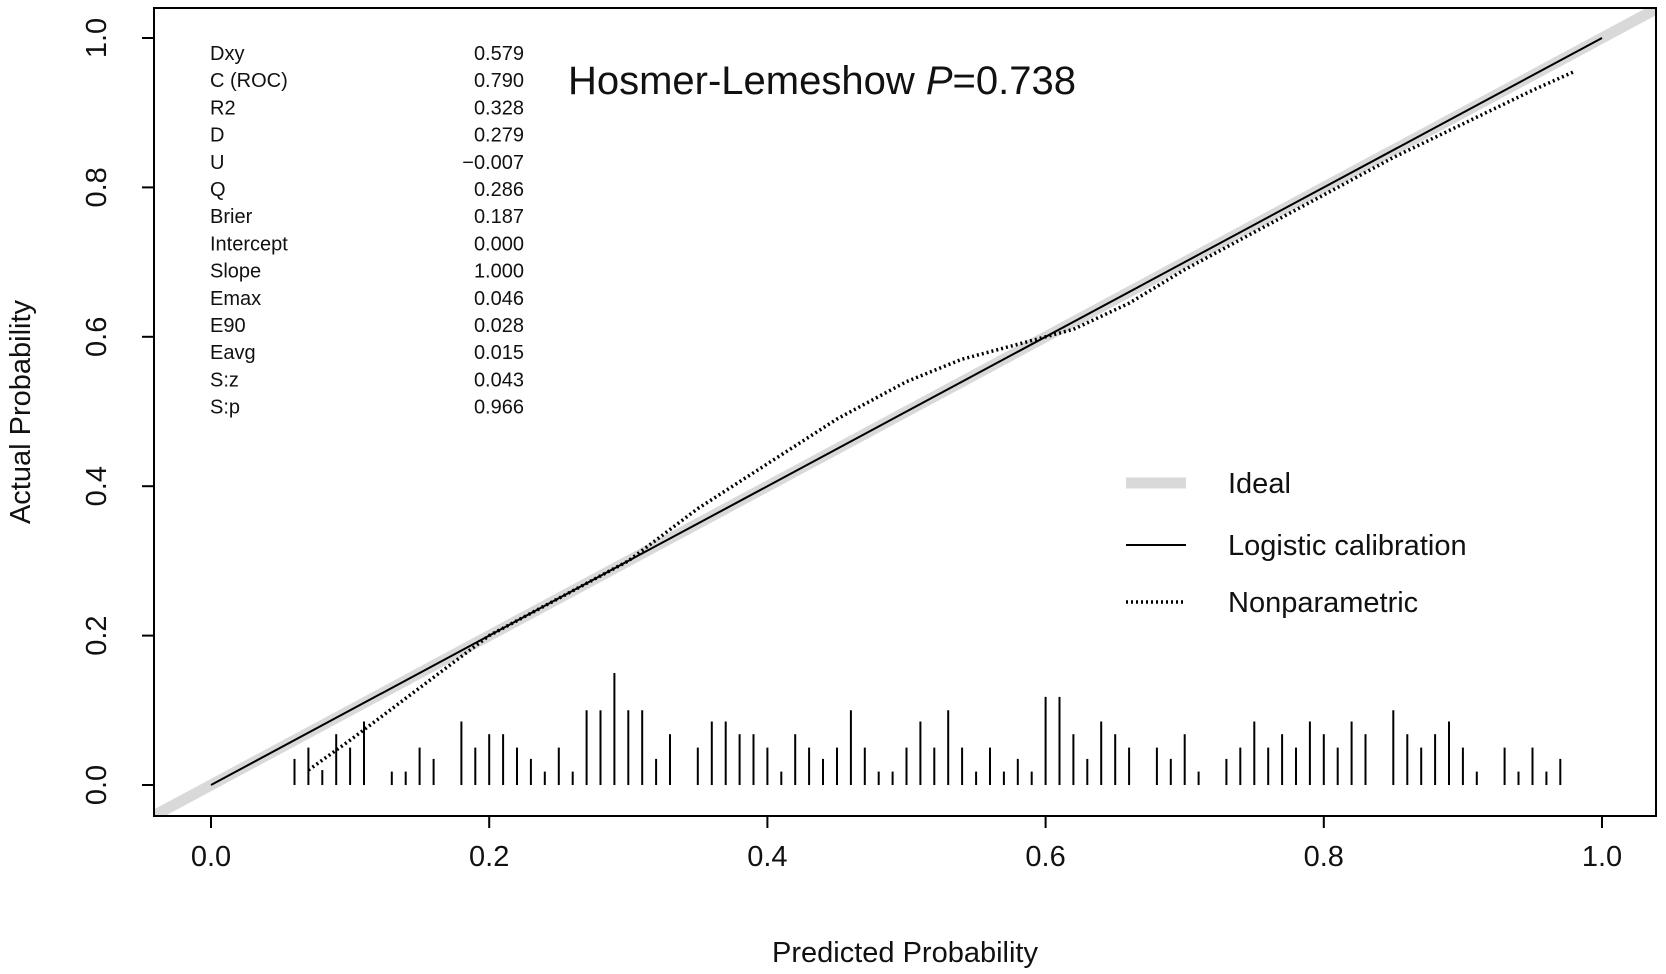 This screenshot has height=974, width=1666. What do you see at coordinates (97, 187) in the screenshot?
I see `y-tick-label: 0.8` at bounding box center [97, 187].